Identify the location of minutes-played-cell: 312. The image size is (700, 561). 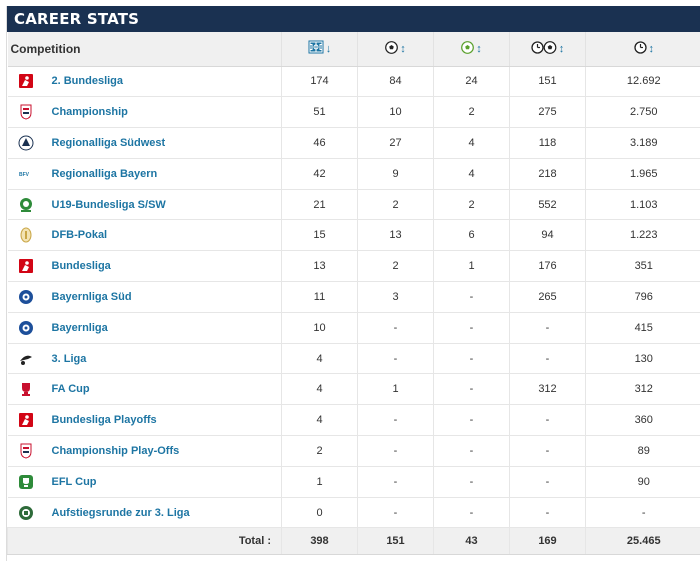
(642, 389).